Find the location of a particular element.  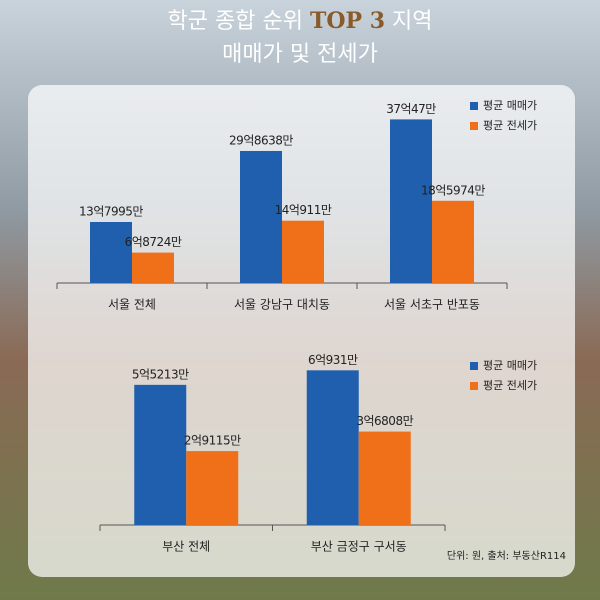

data-label: 6억8724만 is located at coordinates (153, 242).